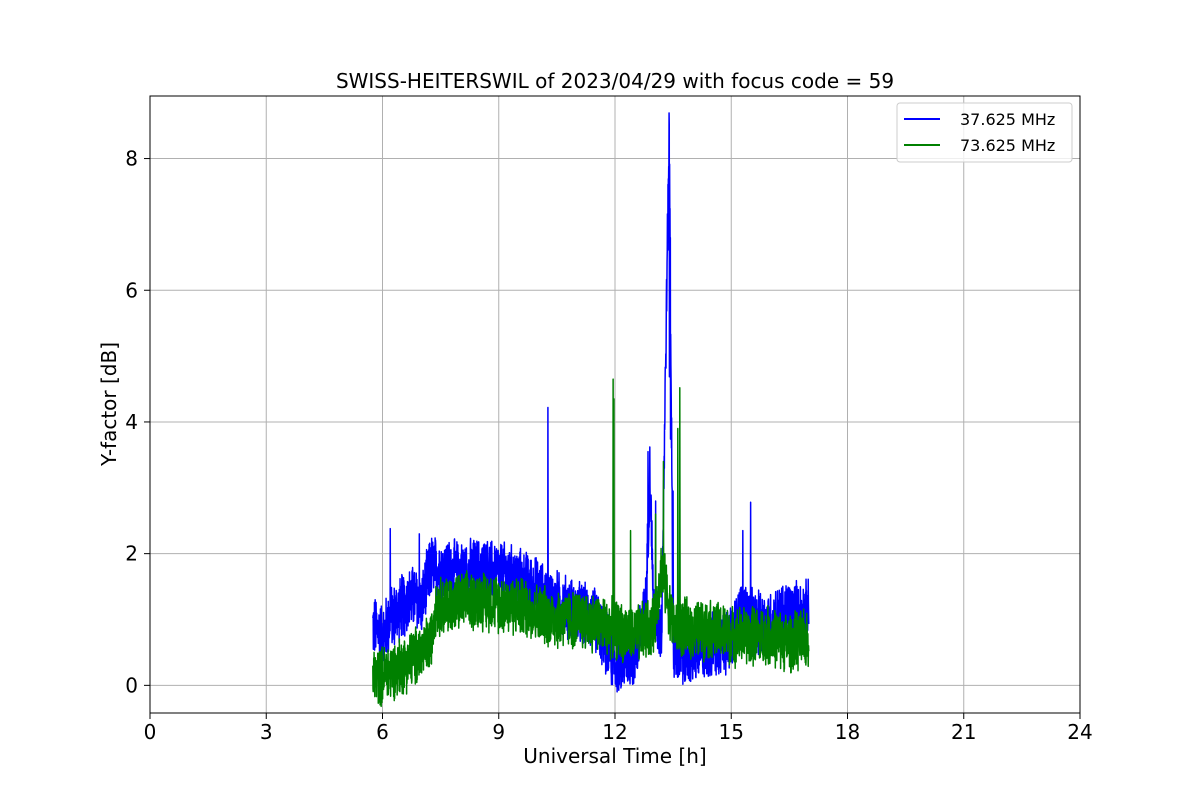 This screenshot has width=1200, height=800. Describe the element at coordinates (1079, 732) in the screenshot. I see `x-tick-label: 24` at that location.